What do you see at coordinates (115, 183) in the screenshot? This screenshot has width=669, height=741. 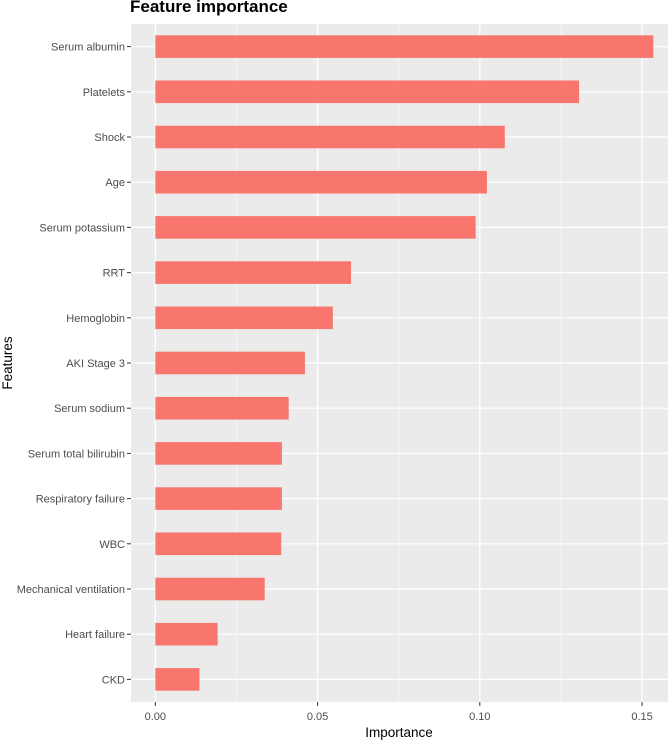 I see `y-tick-label: Age` at bounding box center [115, 183].